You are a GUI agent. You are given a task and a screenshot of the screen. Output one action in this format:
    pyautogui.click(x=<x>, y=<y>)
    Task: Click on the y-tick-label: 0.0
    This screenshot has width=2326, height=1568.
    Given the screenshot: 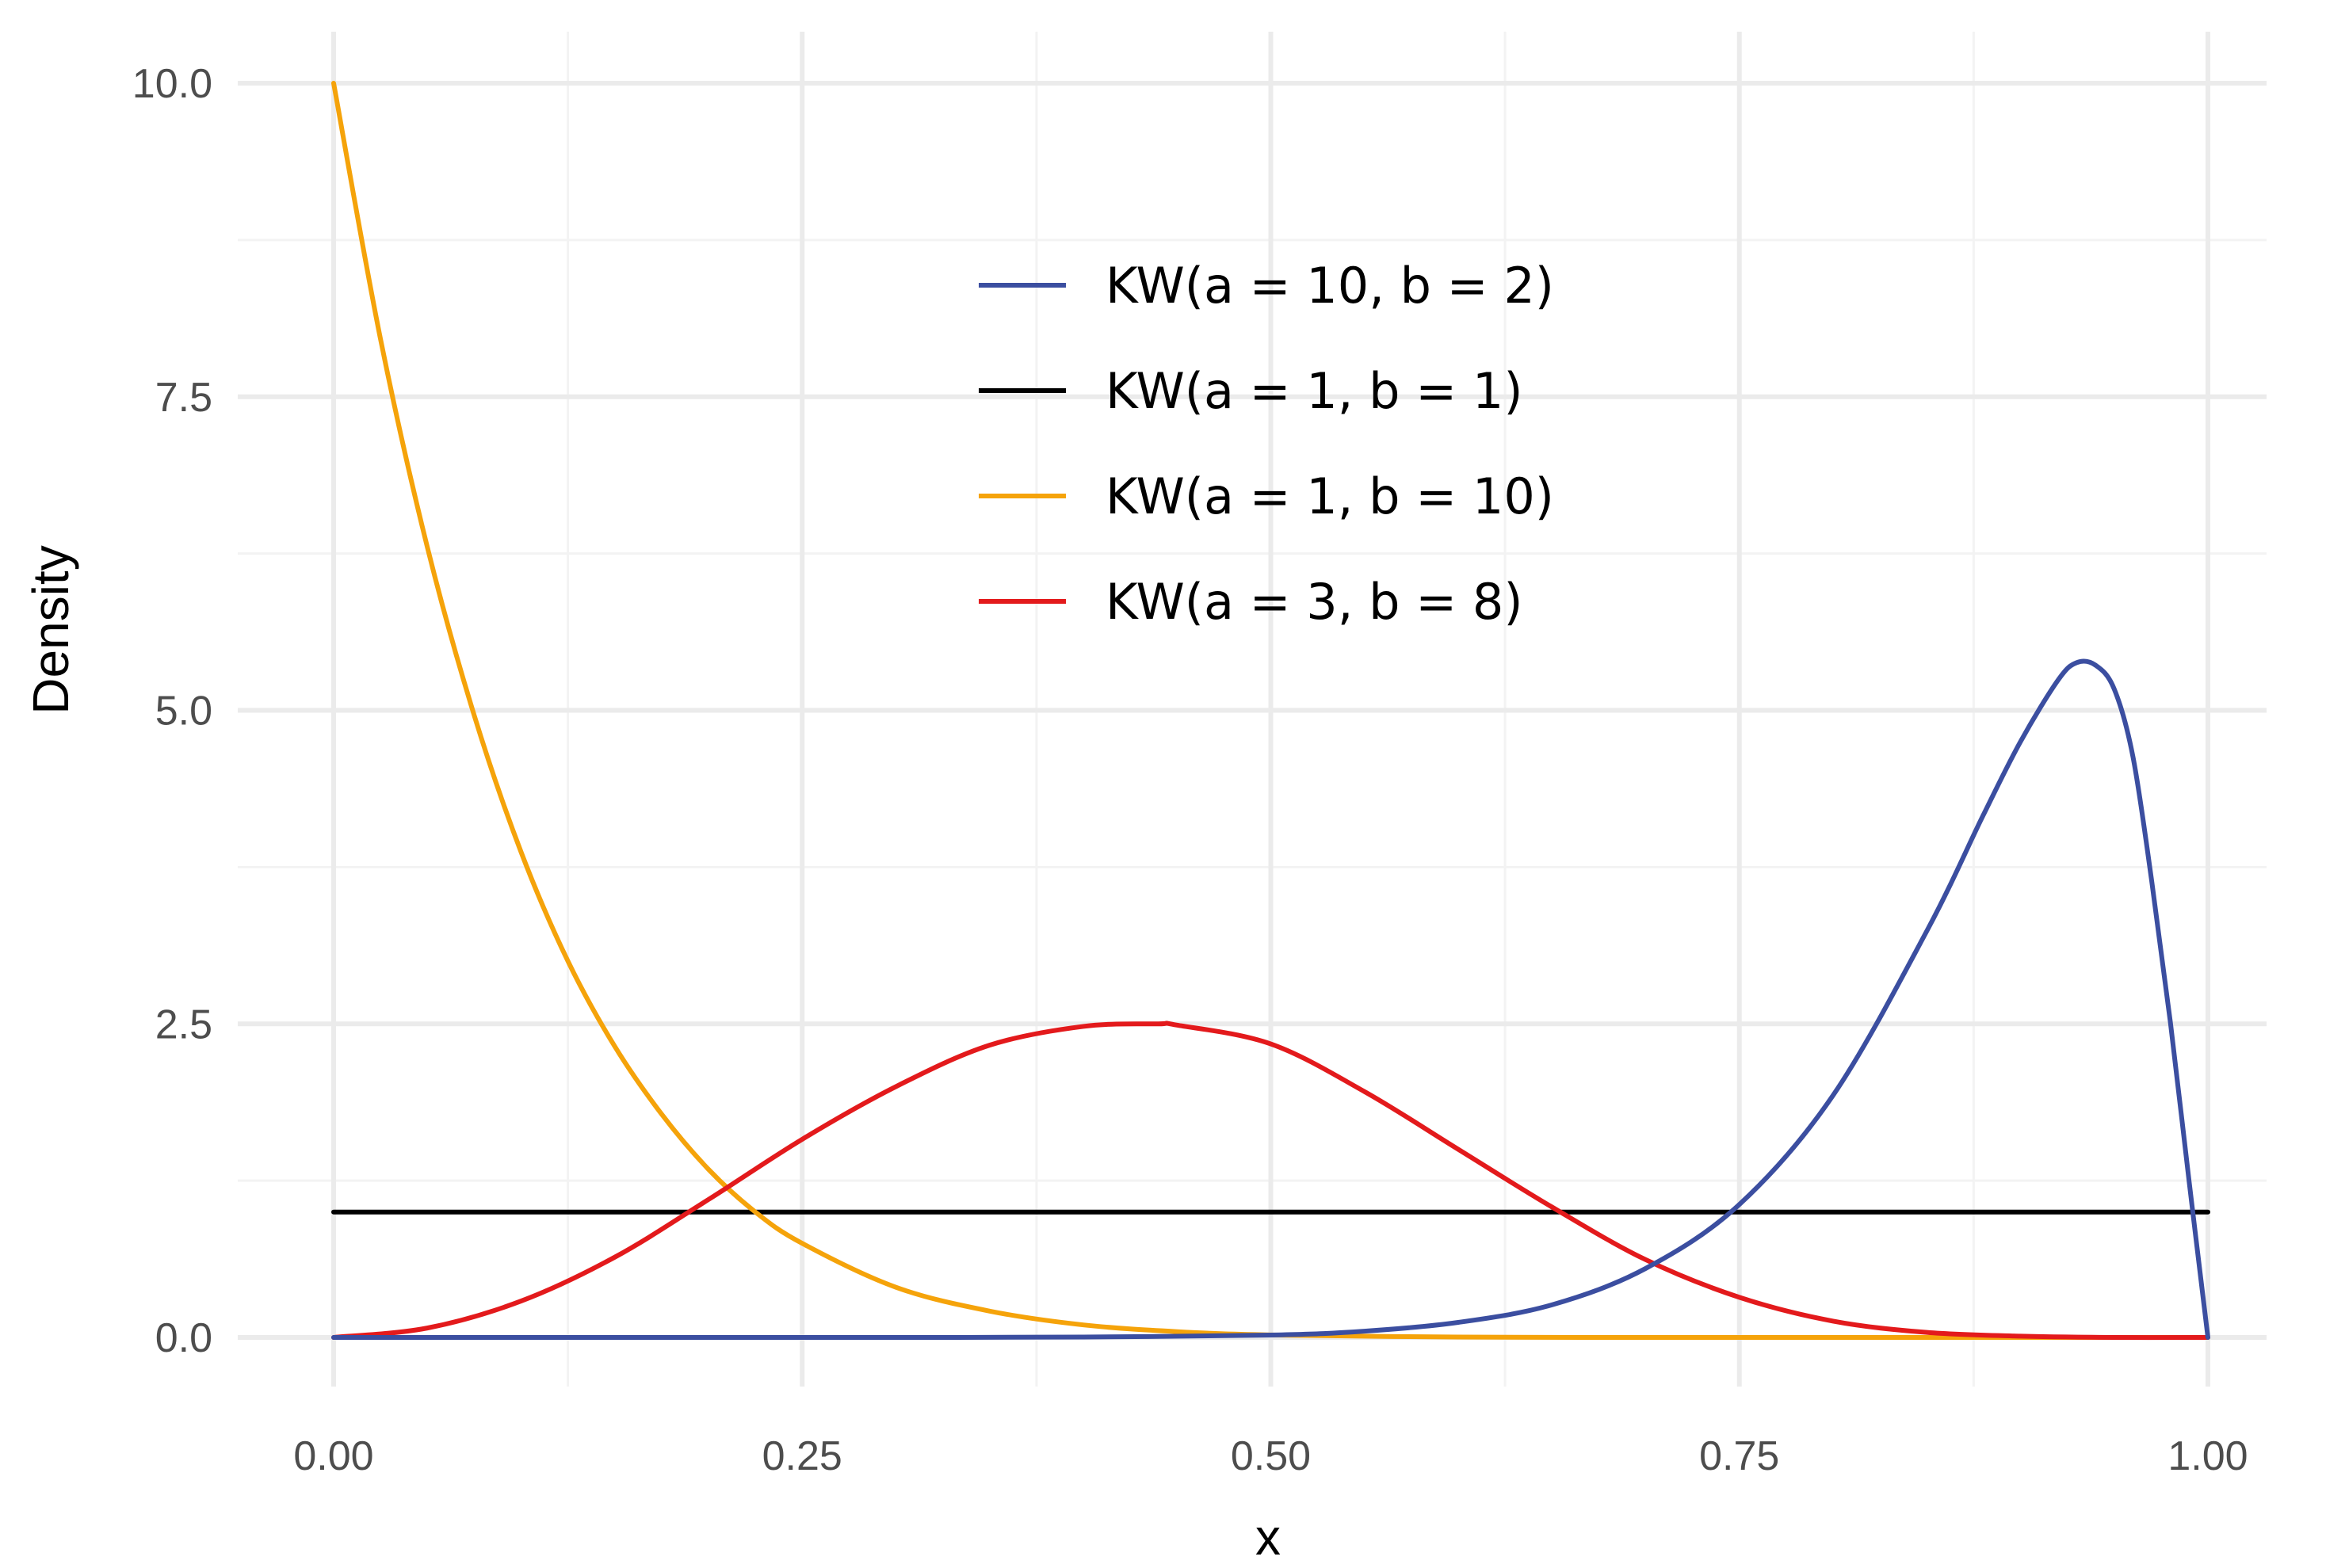 What is the action you would take?
    pyautogui.click(x=184, y=1338)
    